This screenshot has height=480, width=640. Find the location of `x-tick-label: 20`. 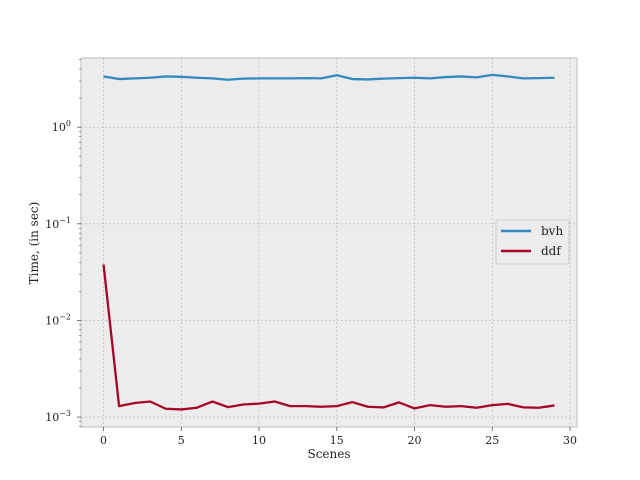

x-tick-label: 20 is located at coordinates (415, 440).